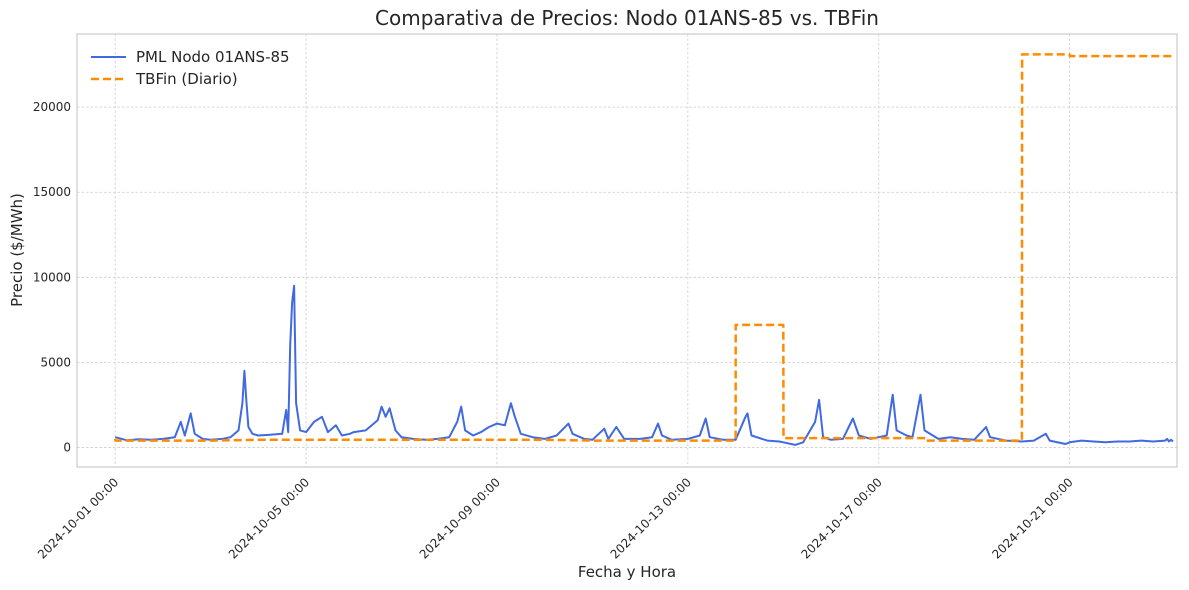 Image resolution: width=1189 pixels, height=590 pixels. I want to click on legend-label-pml: PML Nodo 01ANS-85, so click(213, 57).